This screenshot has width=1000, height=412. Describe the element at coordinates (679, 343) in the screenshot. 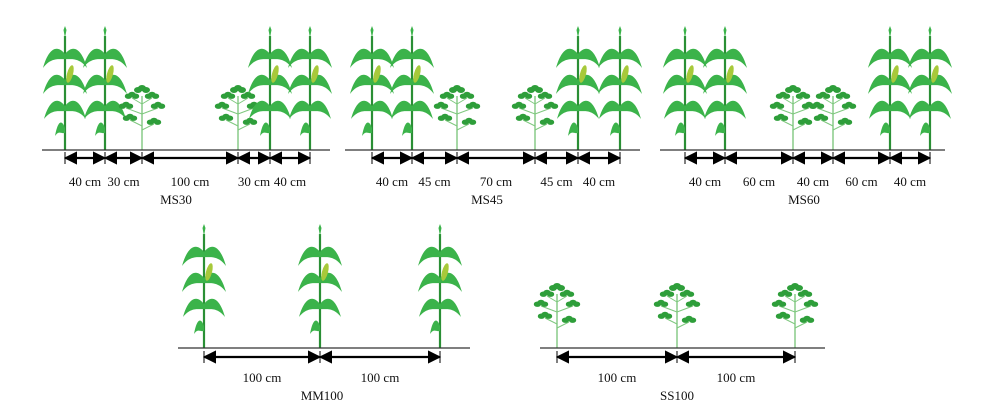

I see `panel-ss100: 100 cm 100 cm SS100` at that location.